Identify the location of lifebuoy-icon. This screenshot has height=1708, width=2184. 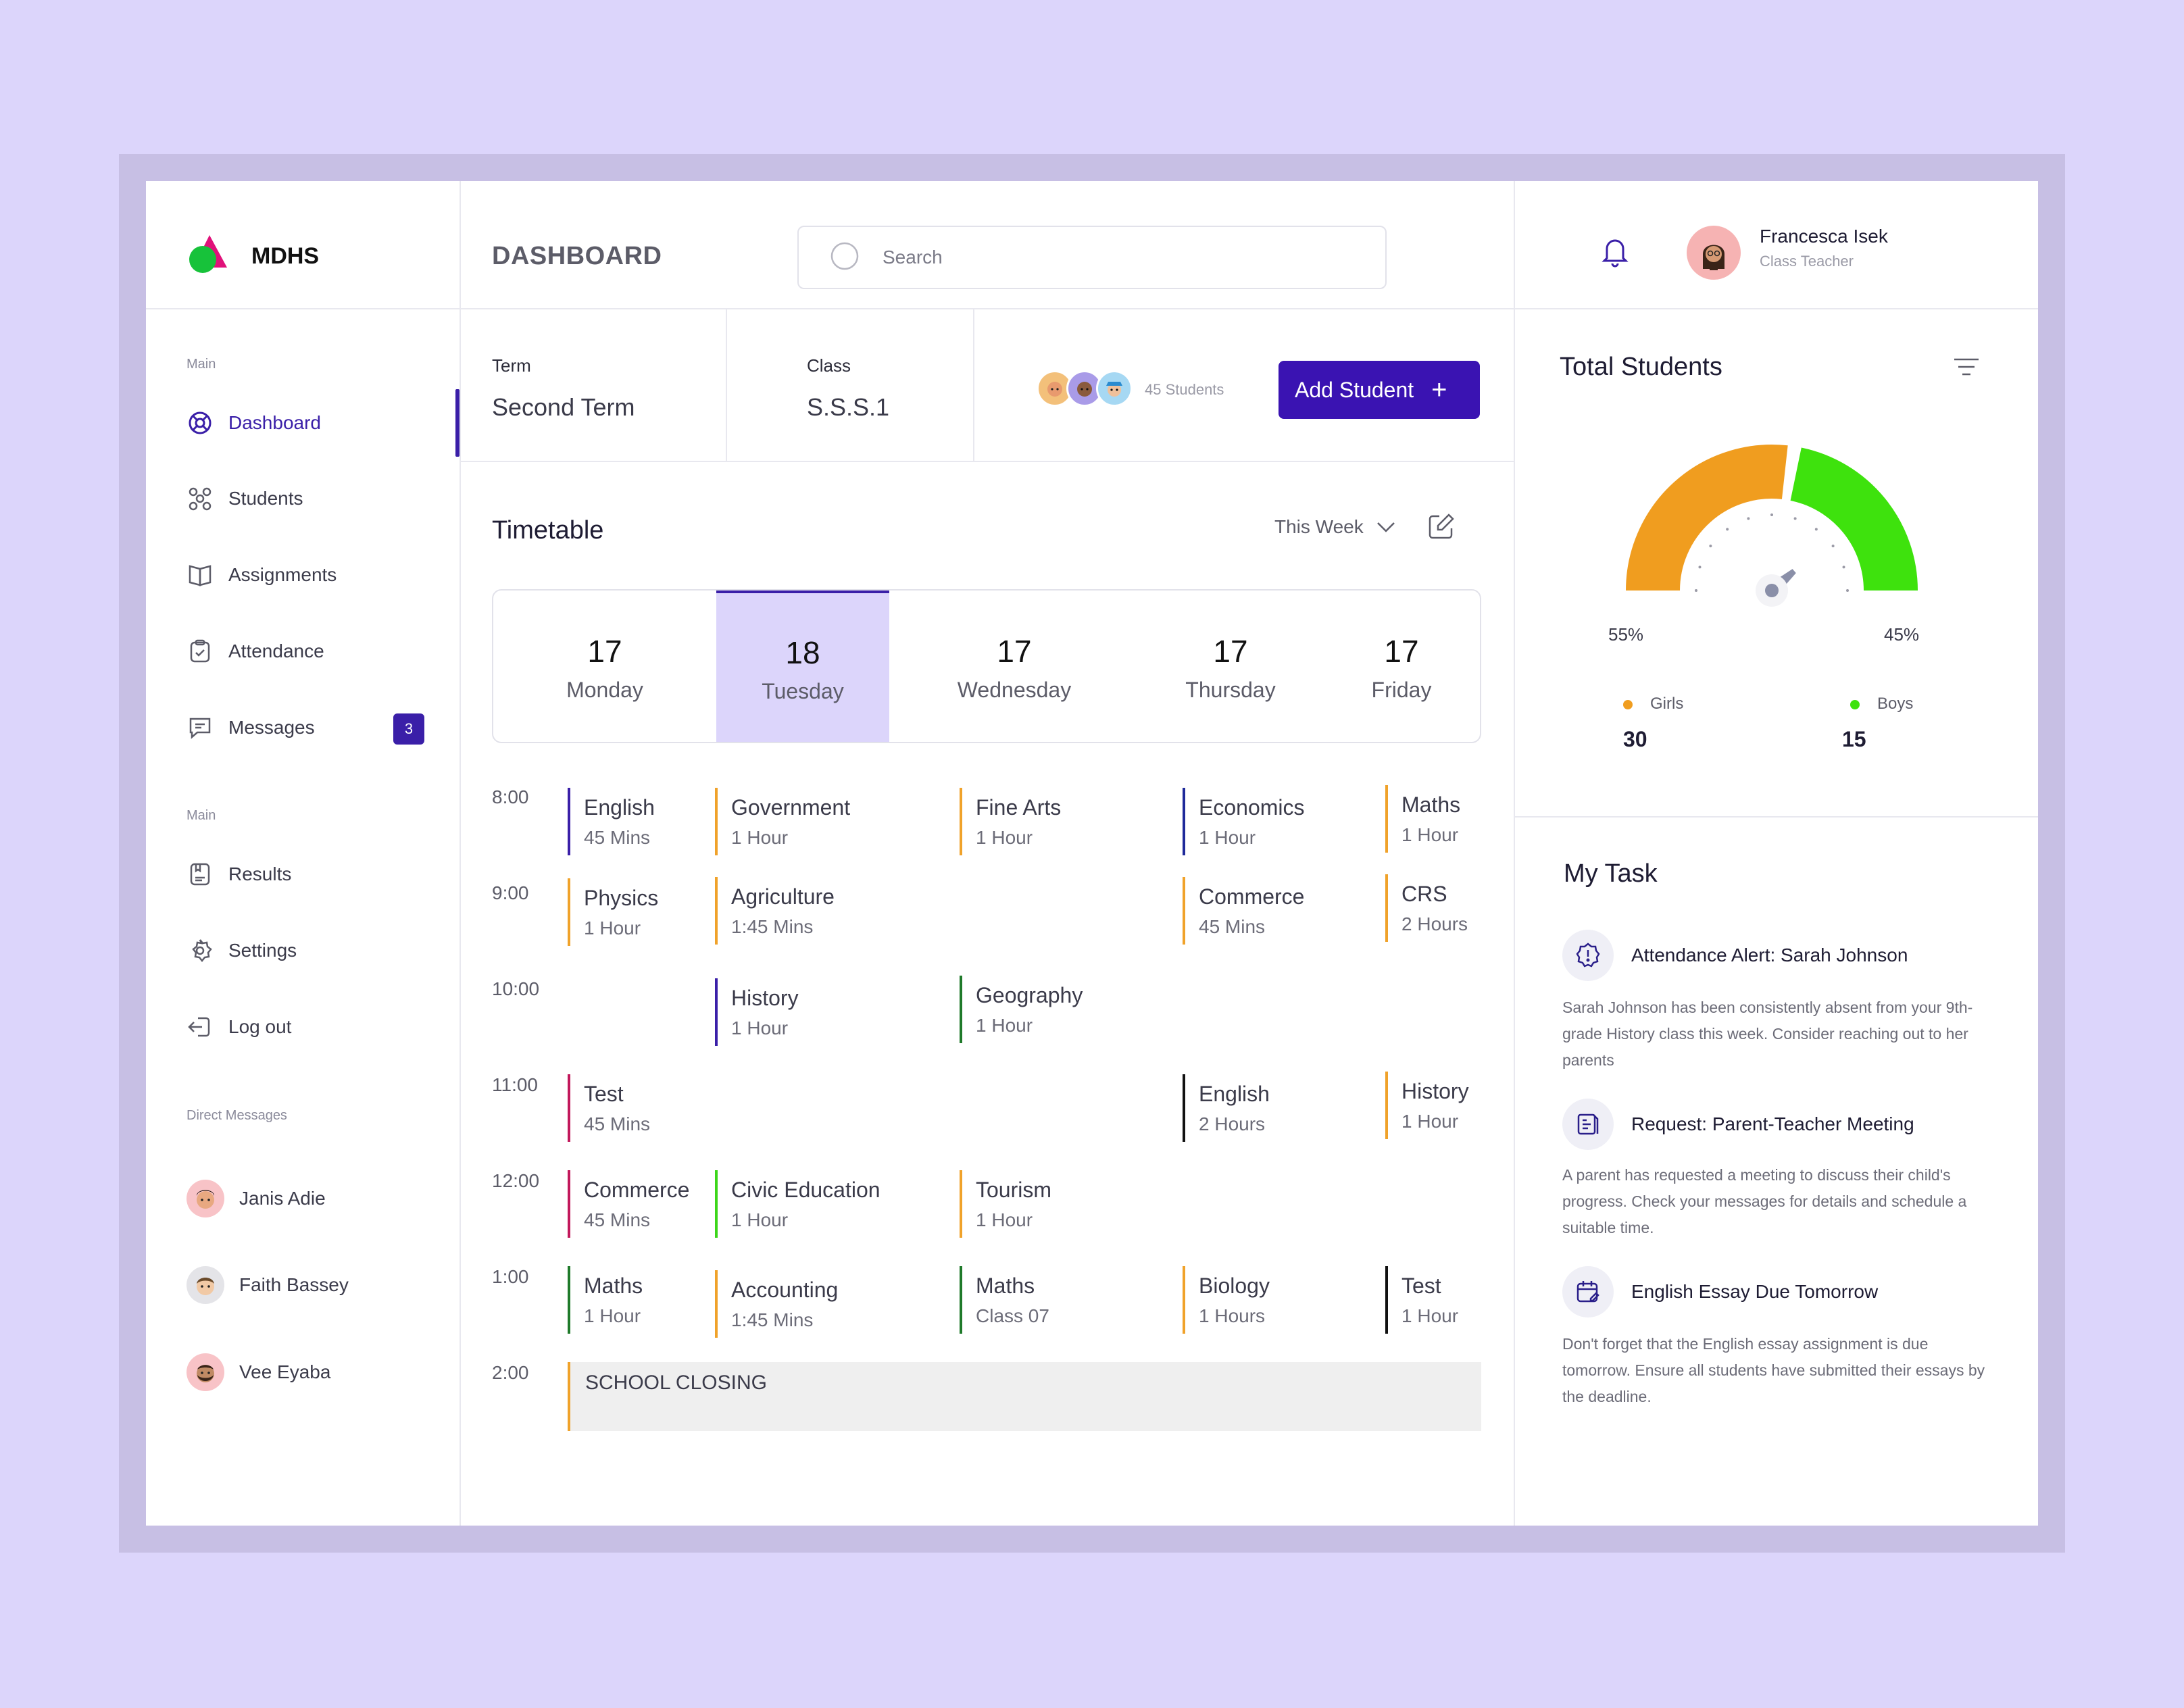
(201, 423).